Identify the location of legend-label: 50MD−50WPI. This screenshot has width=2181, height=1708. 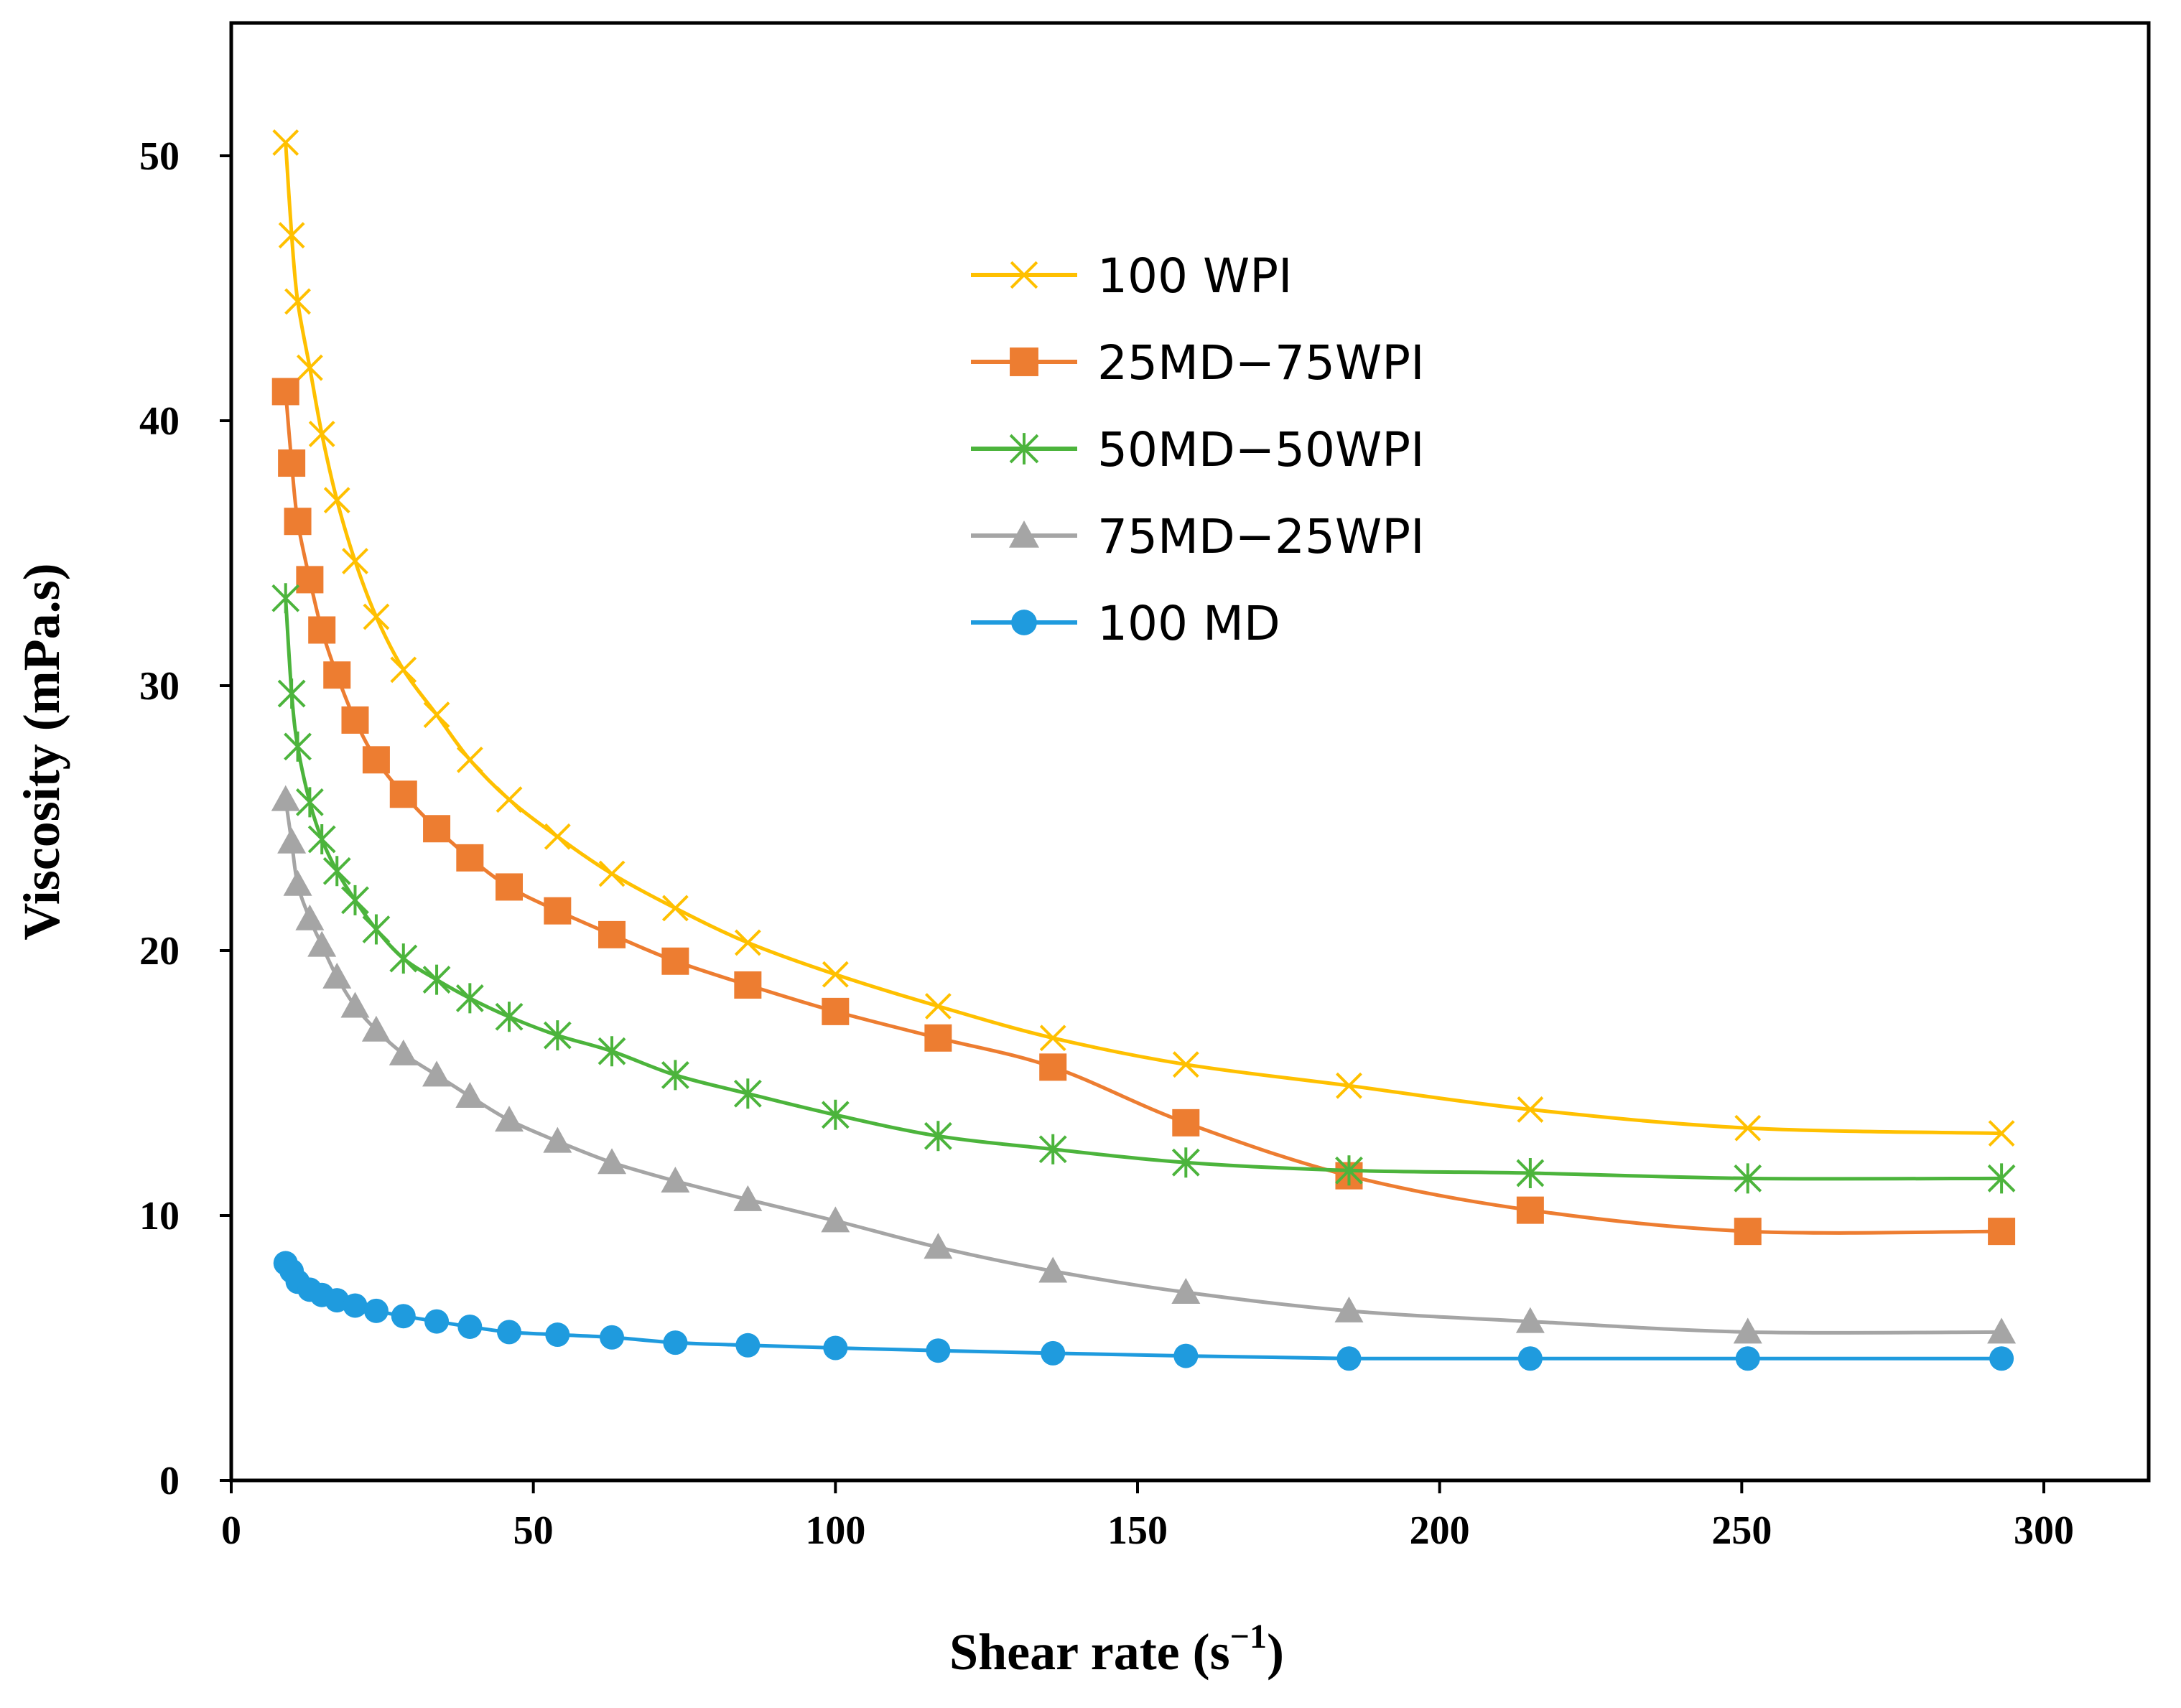
(1261, 449).